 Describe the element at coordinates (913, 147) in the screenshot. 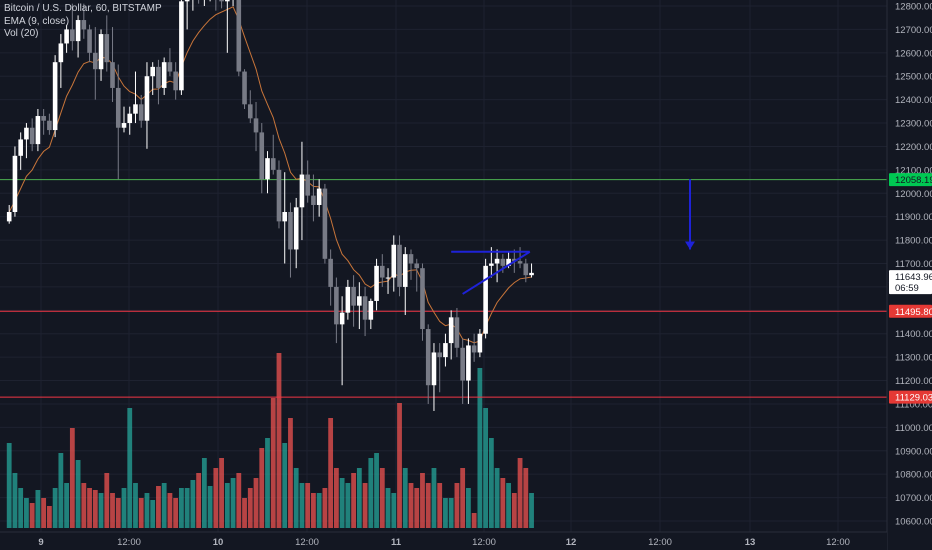

I see `price-tick-label: 12200.00` at that location.